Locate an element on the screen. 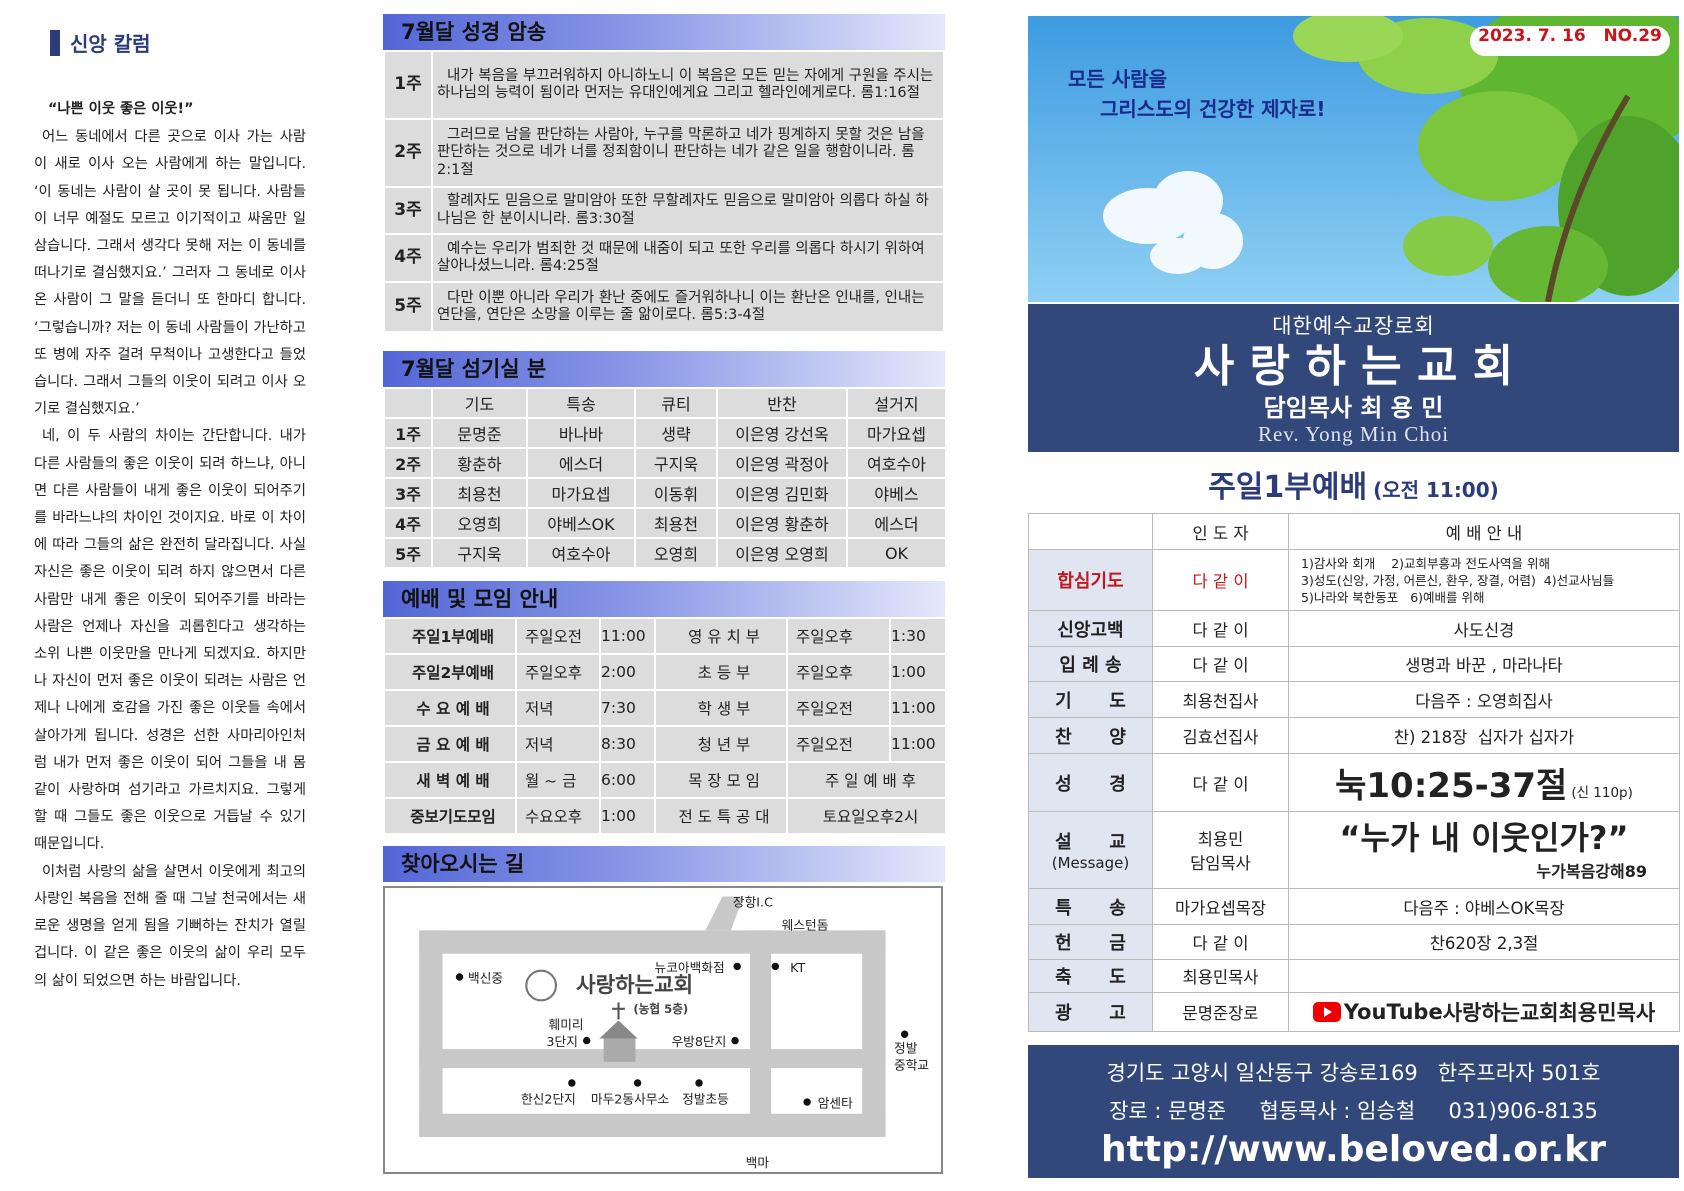 The height and width of the screenshot is (1191, 1684). header-cell: 예 배 안 내 is located at coordinates (1484, 531).